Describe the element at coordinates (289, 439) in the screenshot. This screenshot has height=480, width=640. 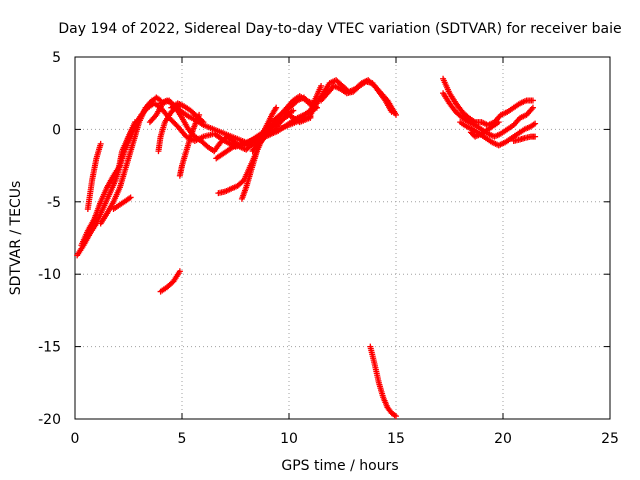
I see `x-tick-label: 10` at that location.